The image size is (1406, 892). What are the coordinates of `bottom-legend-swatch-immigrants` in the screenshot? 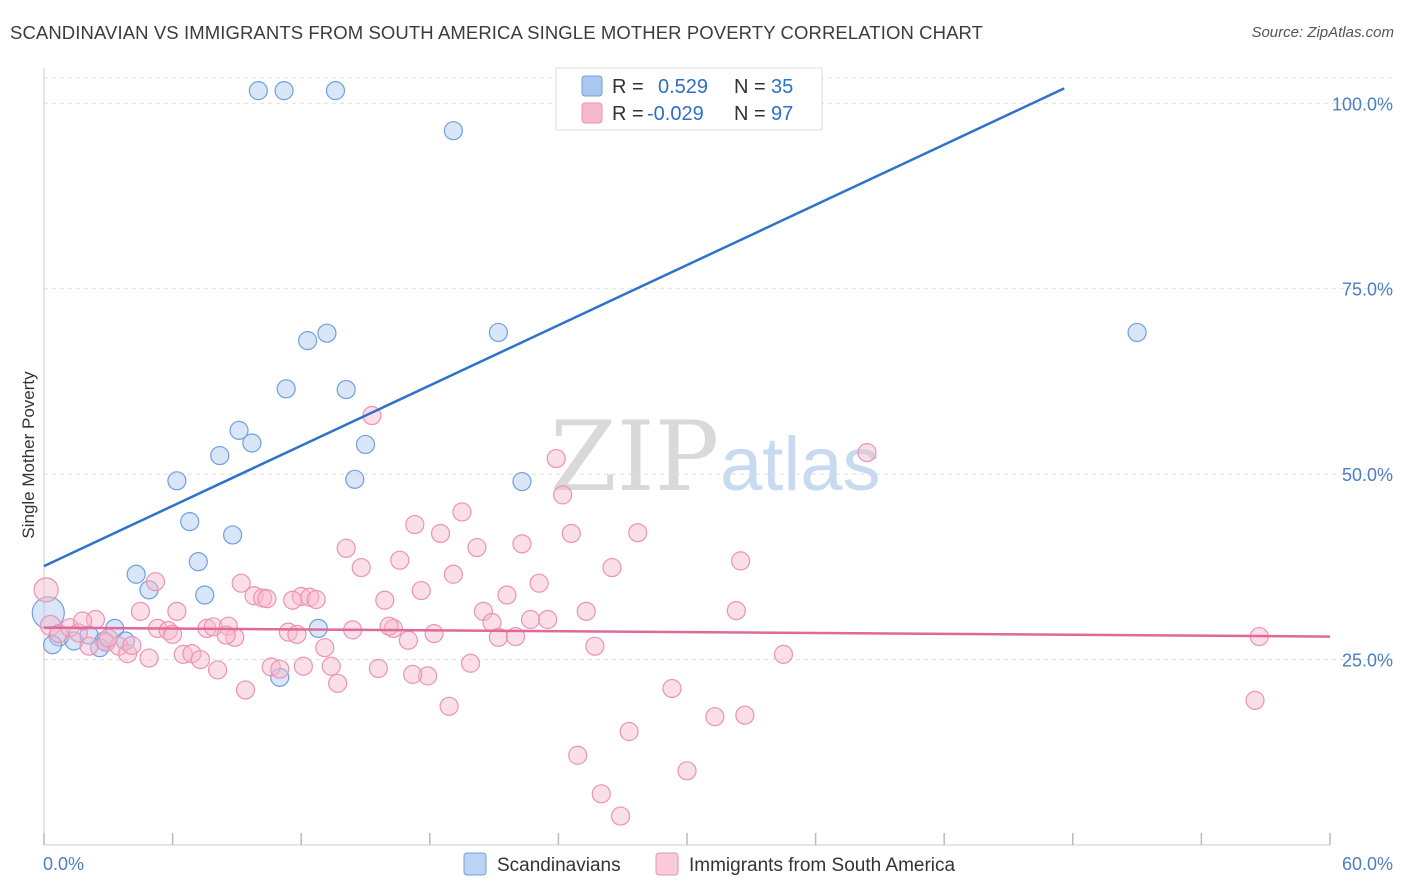 It's located at (667, 864).